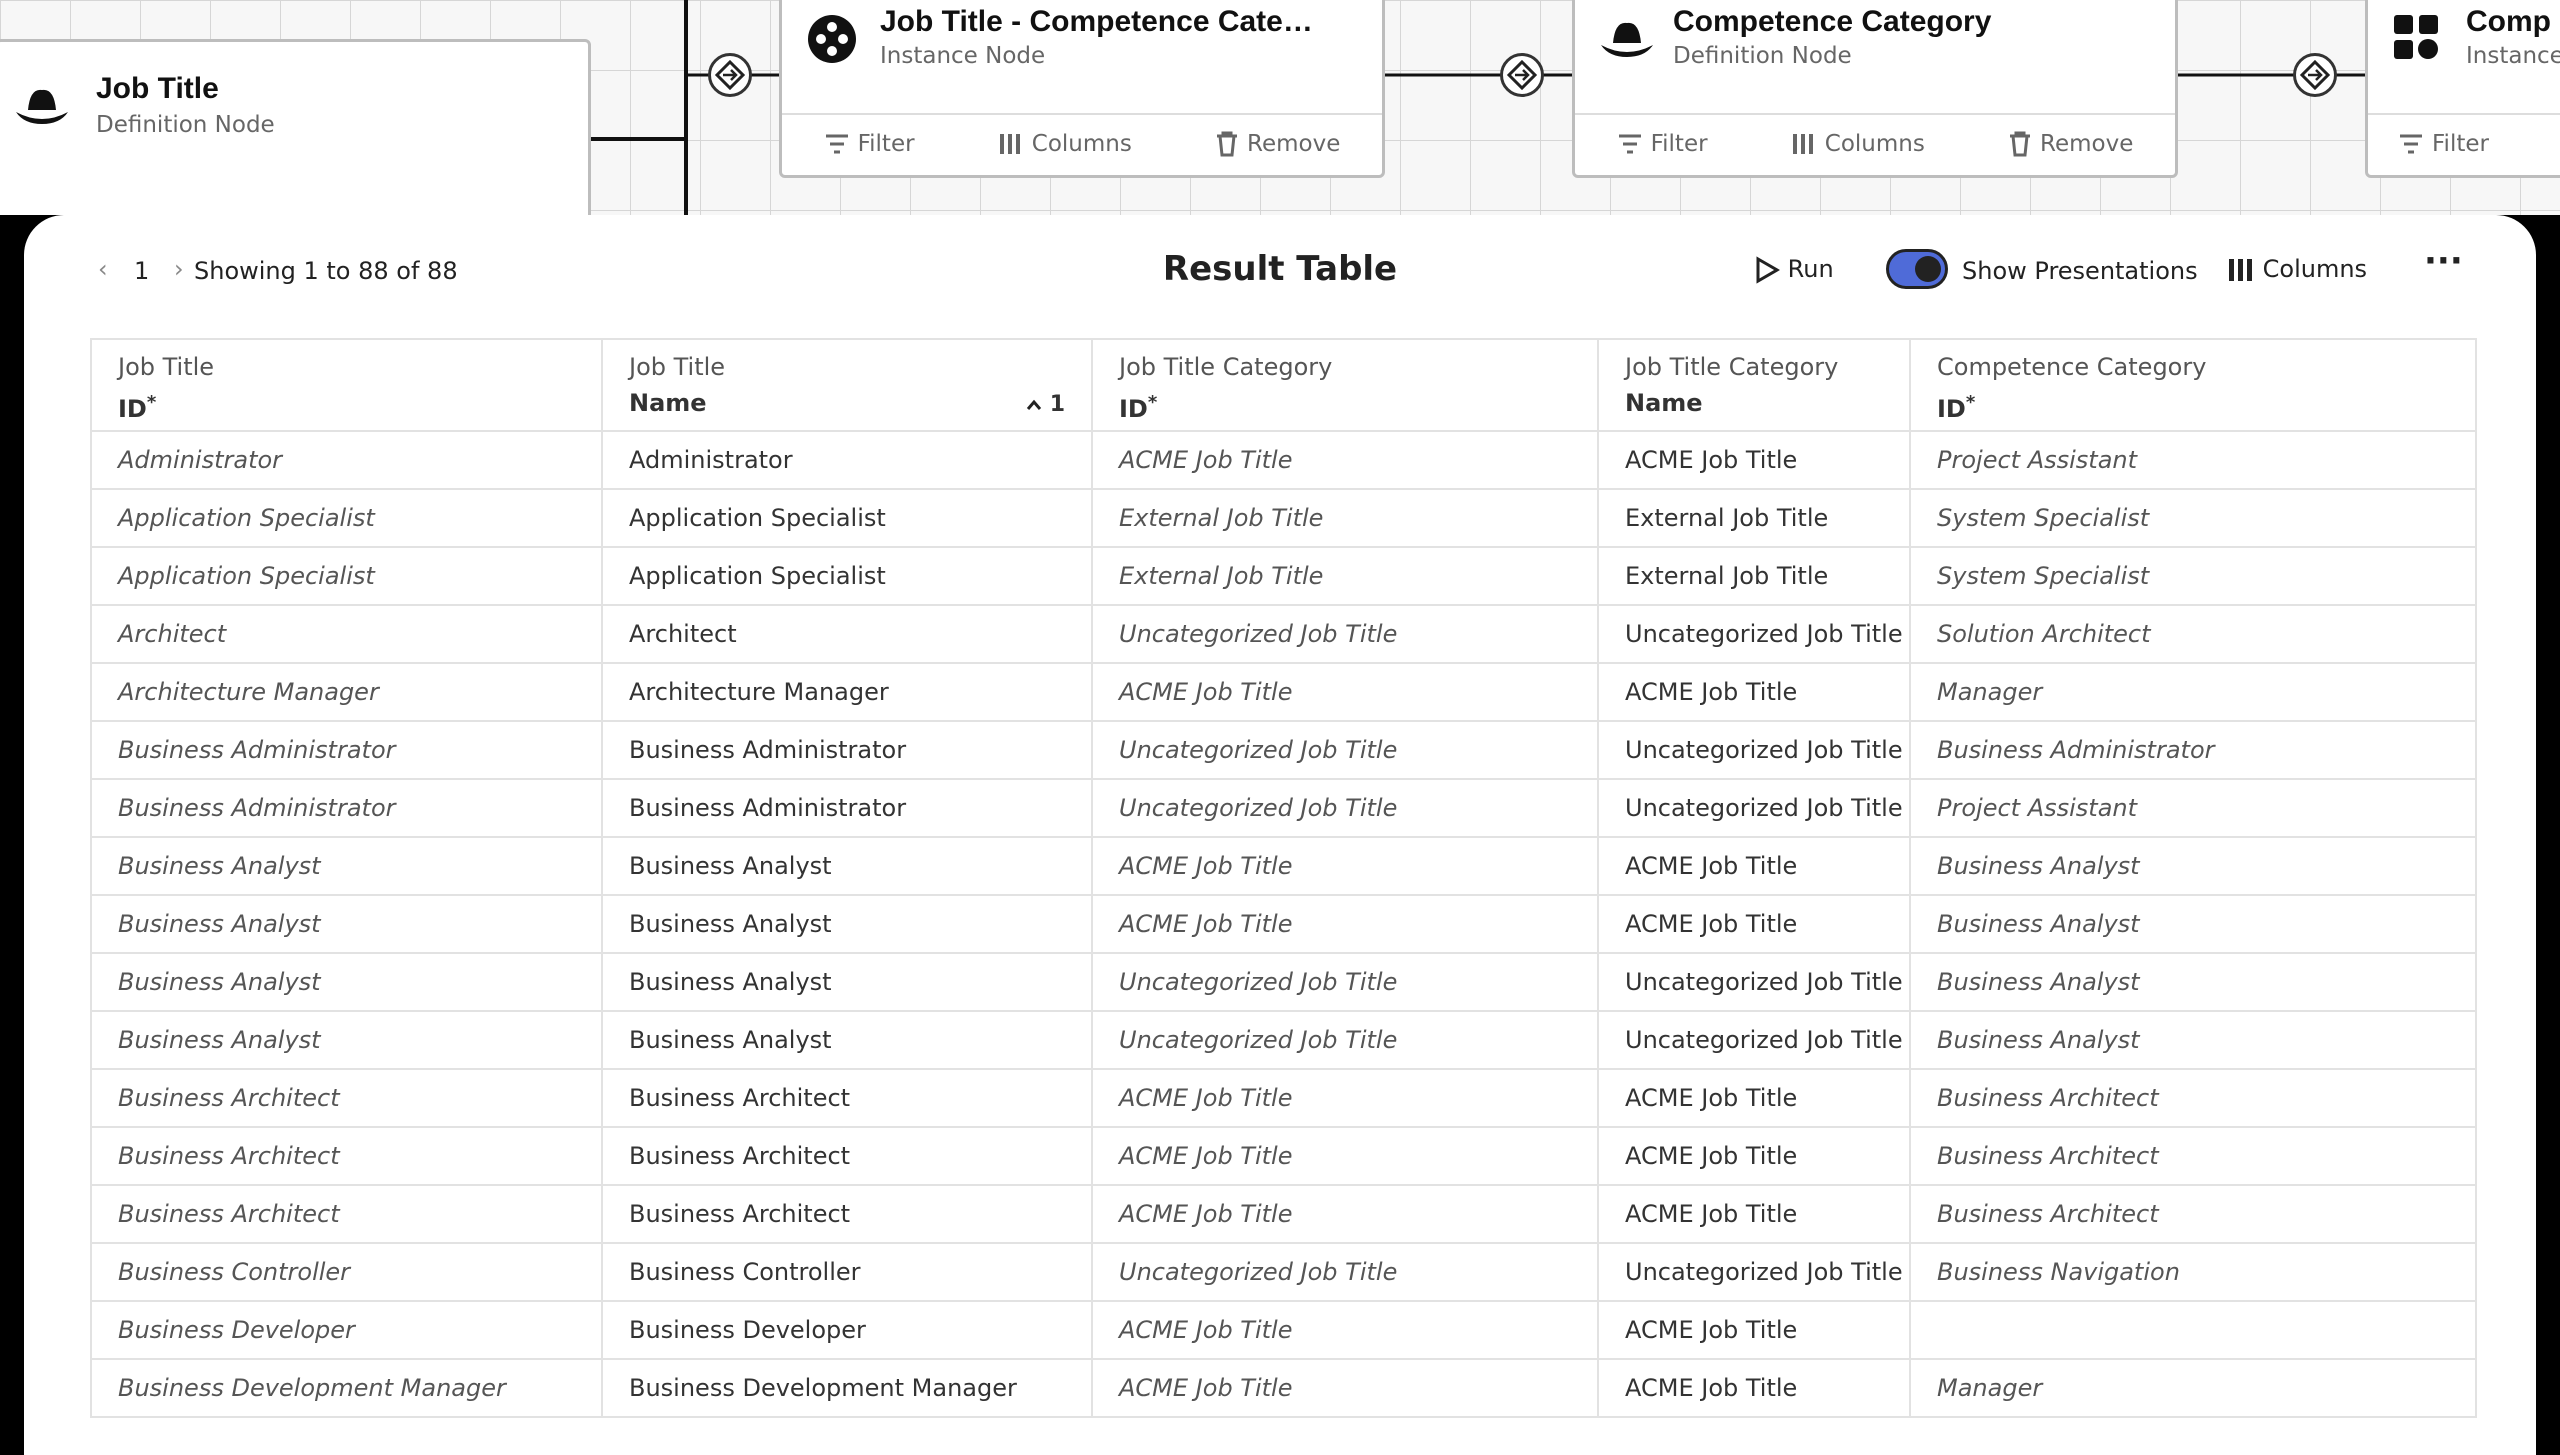 This screenshot has height=1455, width=2560. Describe the element at coordinates (1754, 403) in the screenshot. I see `column-attribute: Name` at that location.